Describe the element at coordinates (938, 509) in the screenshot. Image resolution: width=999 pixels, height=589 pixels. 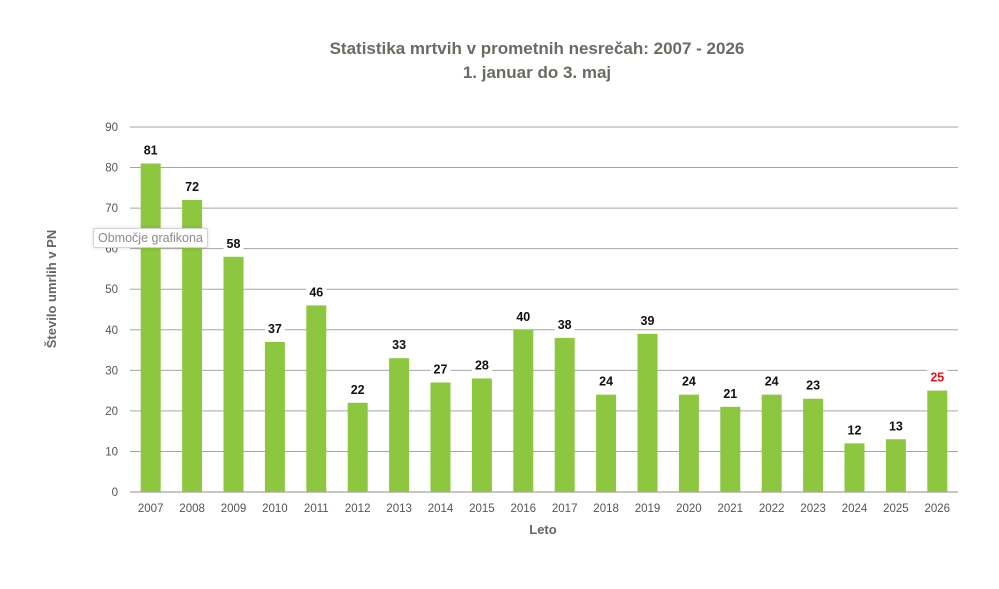
I see `x-tick-label: 2026` at that location.